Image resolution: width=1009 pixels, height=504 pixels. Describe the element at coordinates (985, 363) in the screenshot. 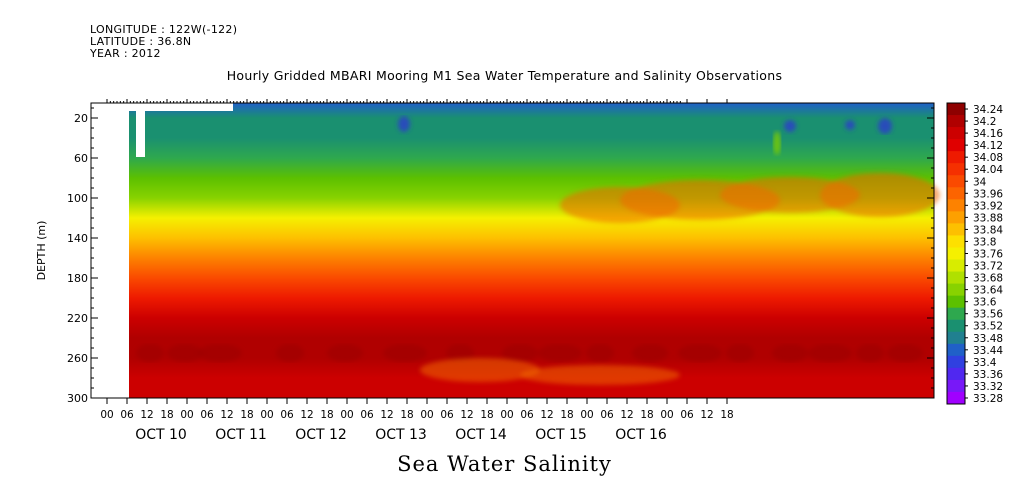

I see `colorbar-label: 33.4` at that location.